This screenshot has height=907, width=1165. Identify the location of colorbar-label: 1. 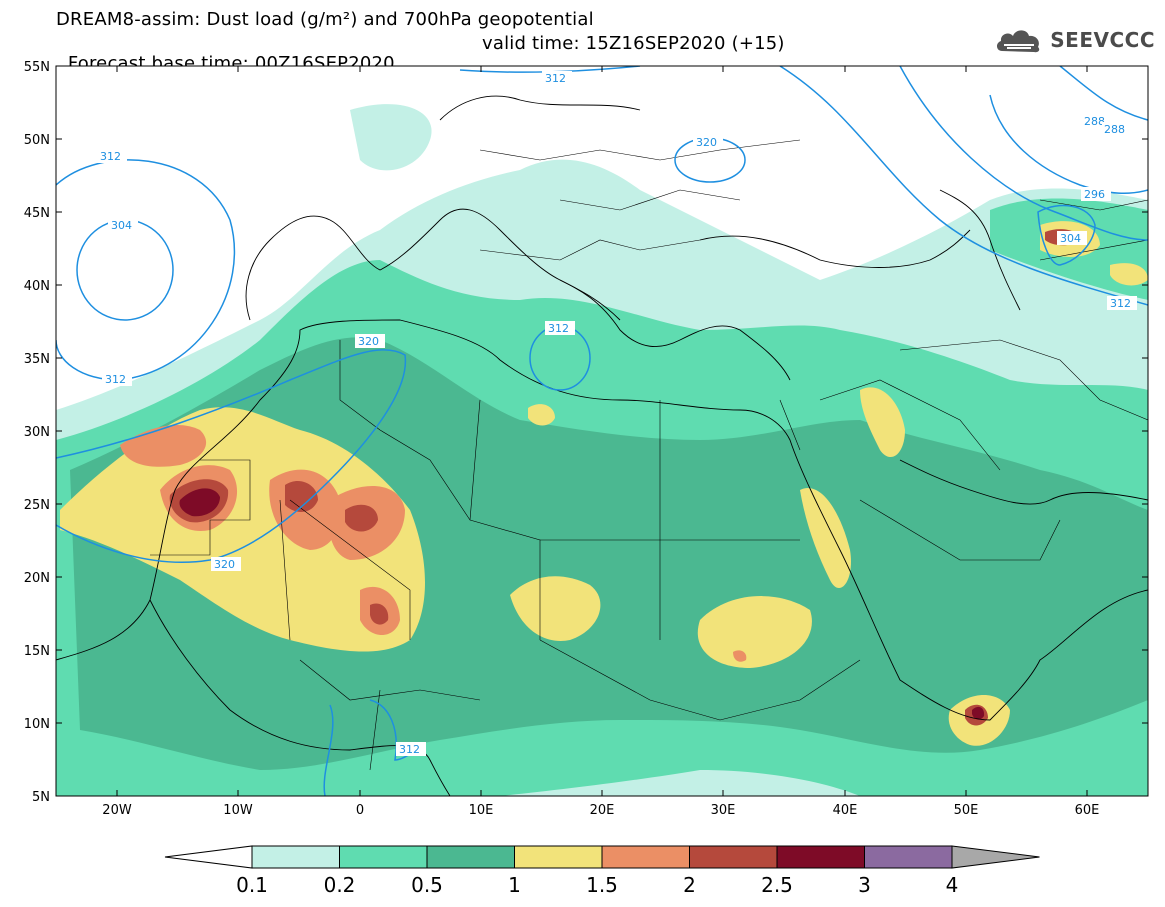
(514, 885).